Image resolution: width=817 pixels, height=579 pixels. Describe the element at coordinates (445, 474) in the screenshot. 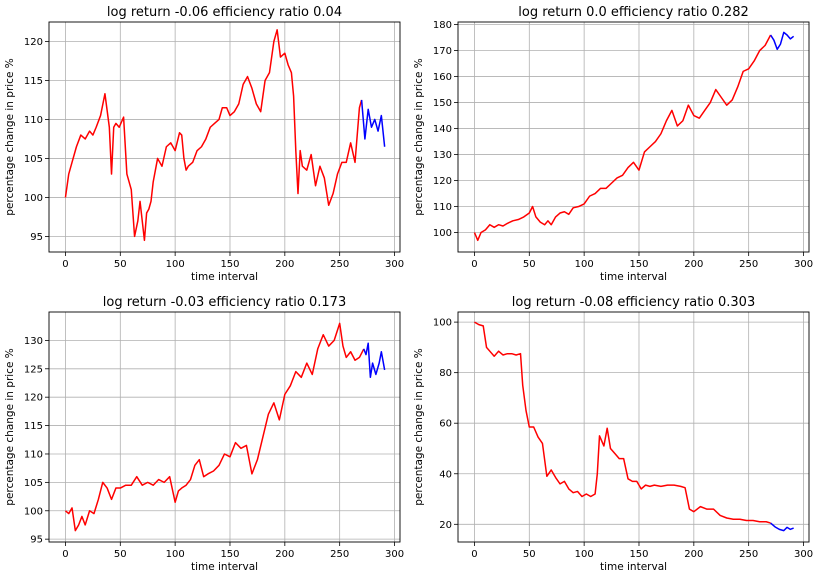

I see `y-tick-label: 40` at that location.